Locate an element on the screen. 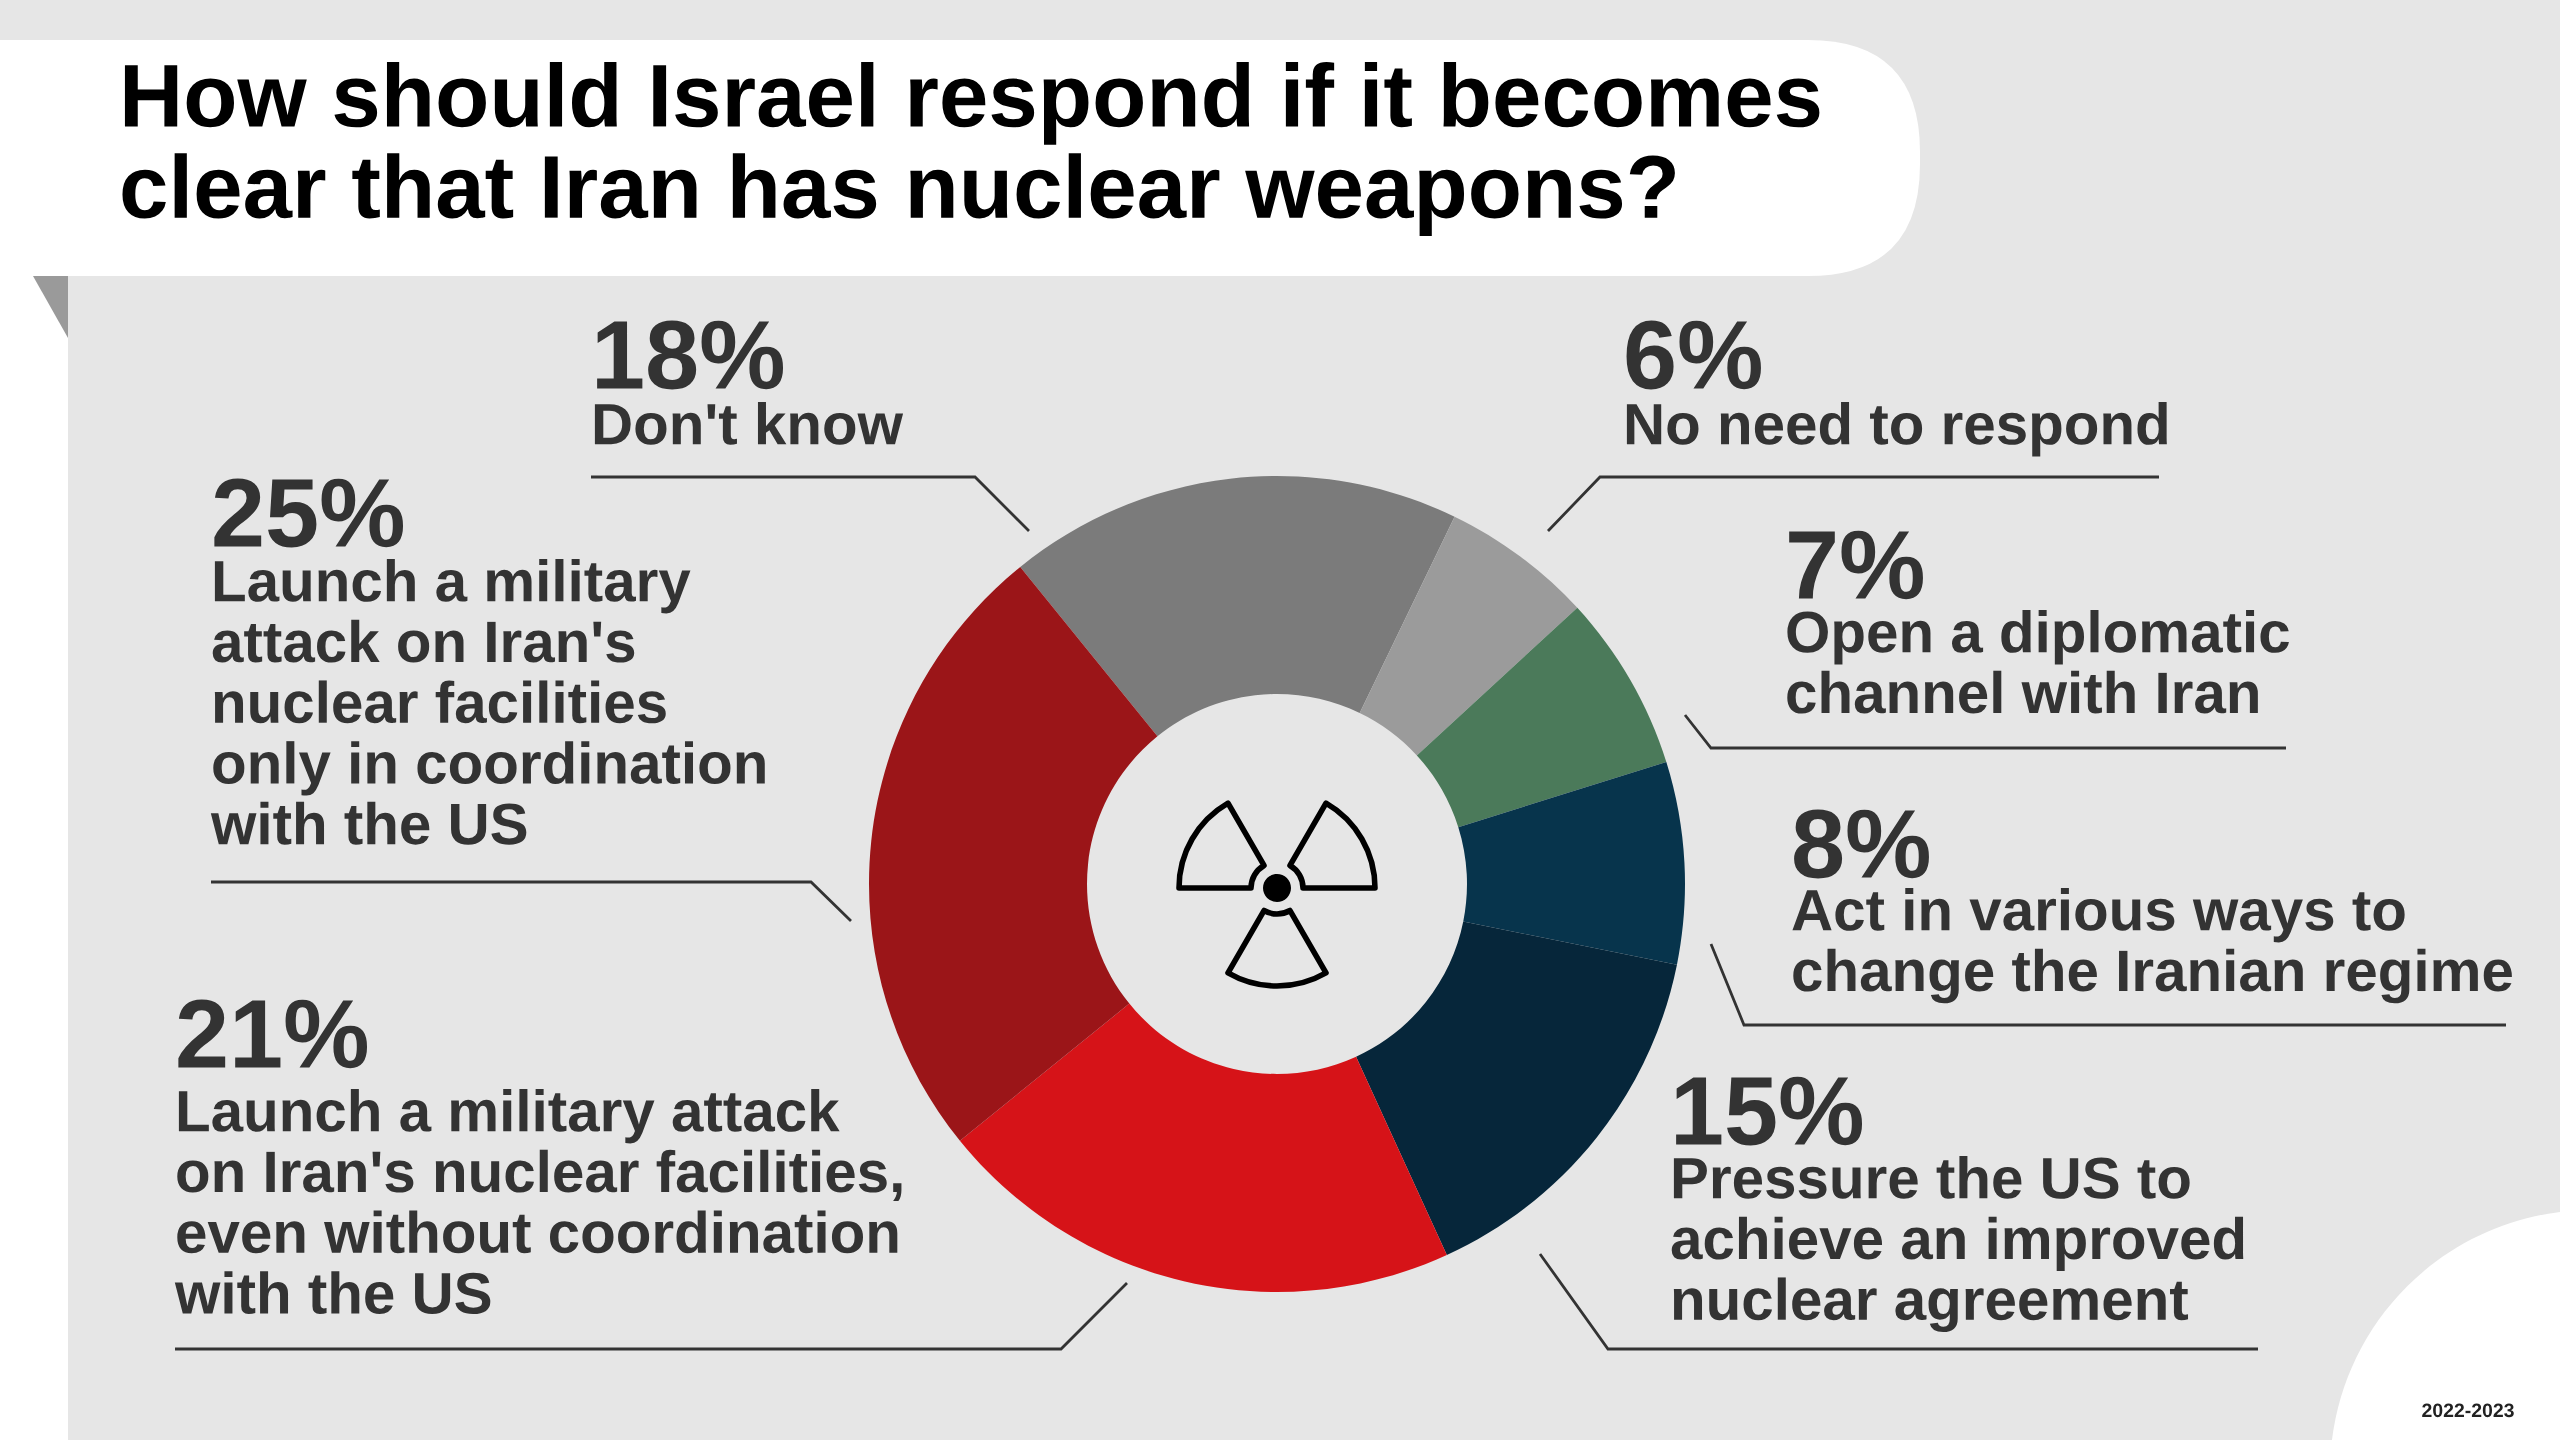  data-label: 21% is located at coordinates (273, 1034).